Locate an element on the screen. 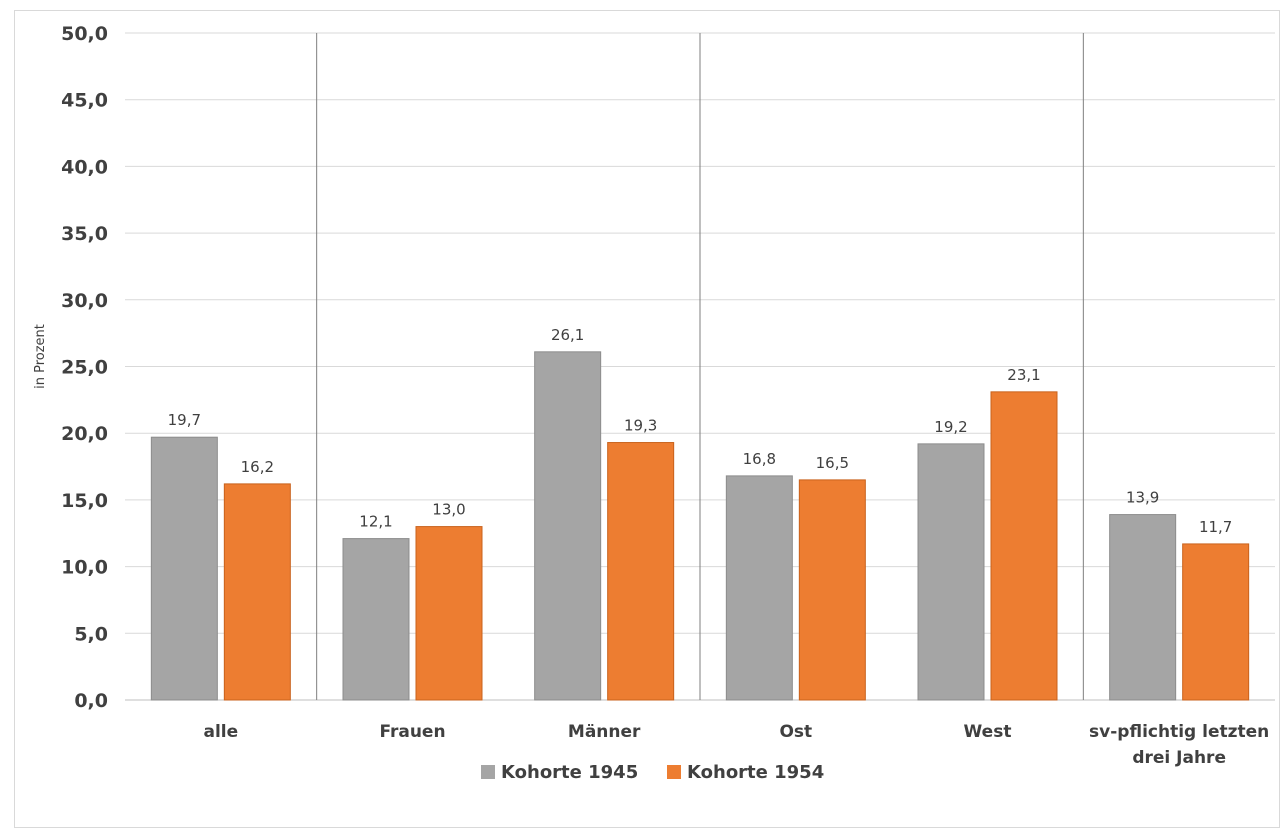 Image resolution: width=1282 pixels, height=831 pixels. y-tick-label: 5,0 is located at coordinates (91, 634).